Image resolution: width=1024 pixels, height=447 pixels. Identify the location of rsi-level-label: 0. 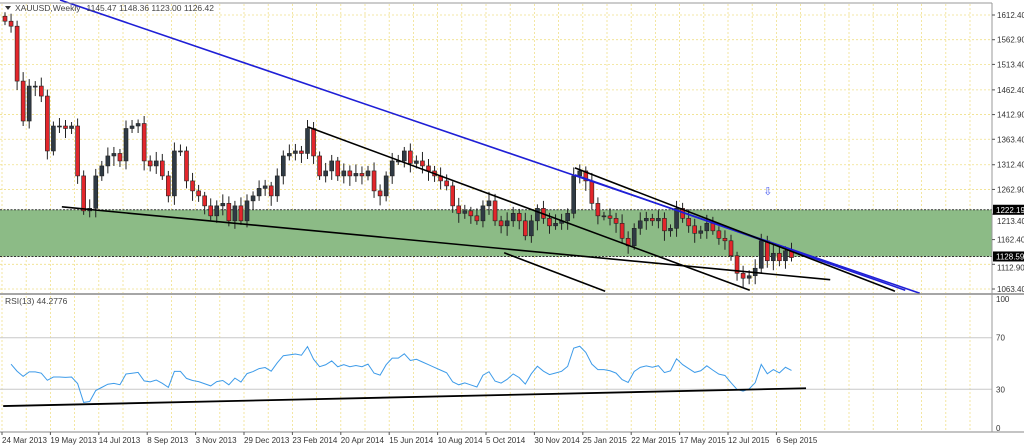
(998, 428).